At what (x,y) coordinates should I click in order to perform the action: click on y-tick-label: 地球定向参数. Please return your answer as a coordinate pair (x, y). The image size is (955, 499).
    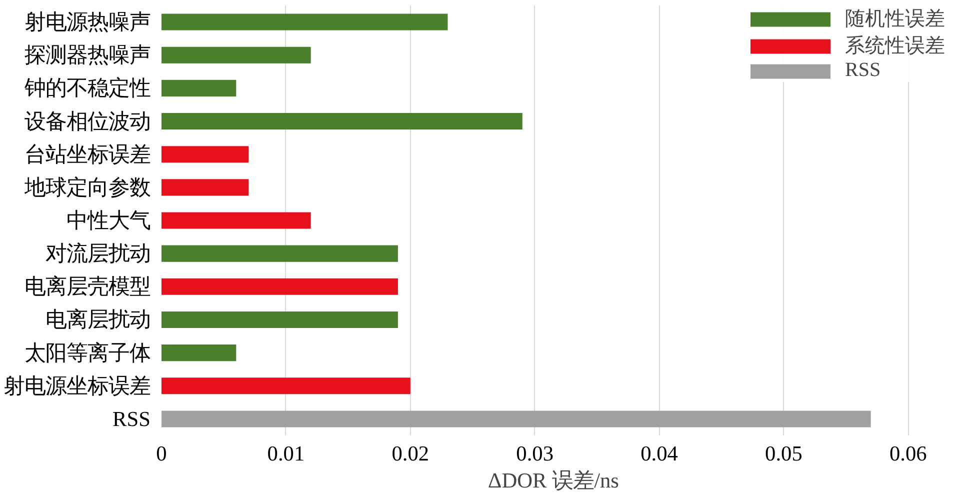
    Looking at the image, I should click on (87, 187).